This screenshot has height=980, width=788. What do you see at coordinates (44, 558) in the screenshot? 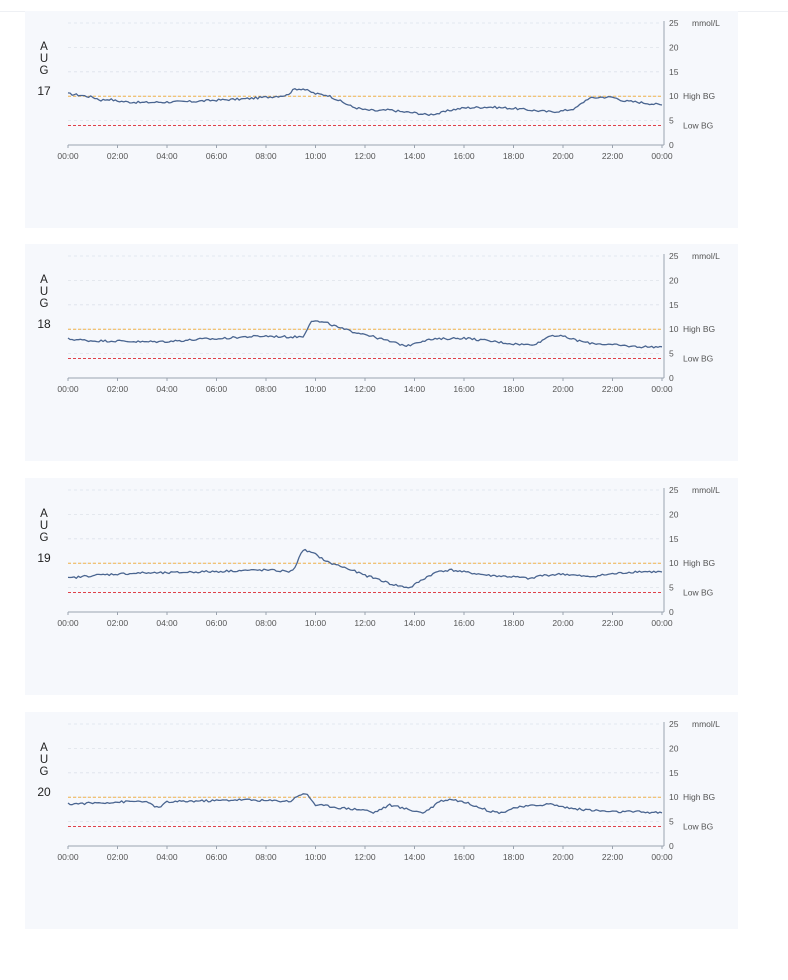
I see `day-number: 19` at bounding box center [44, 558].